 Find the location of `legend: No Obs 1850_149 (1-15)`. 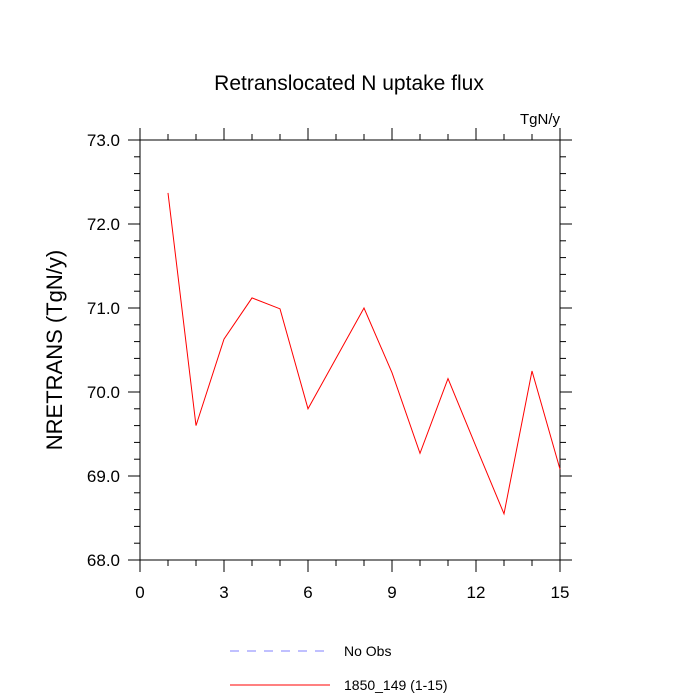

legend: No Obs 1850_149 (1-15) is located at coordinates (339, 668).